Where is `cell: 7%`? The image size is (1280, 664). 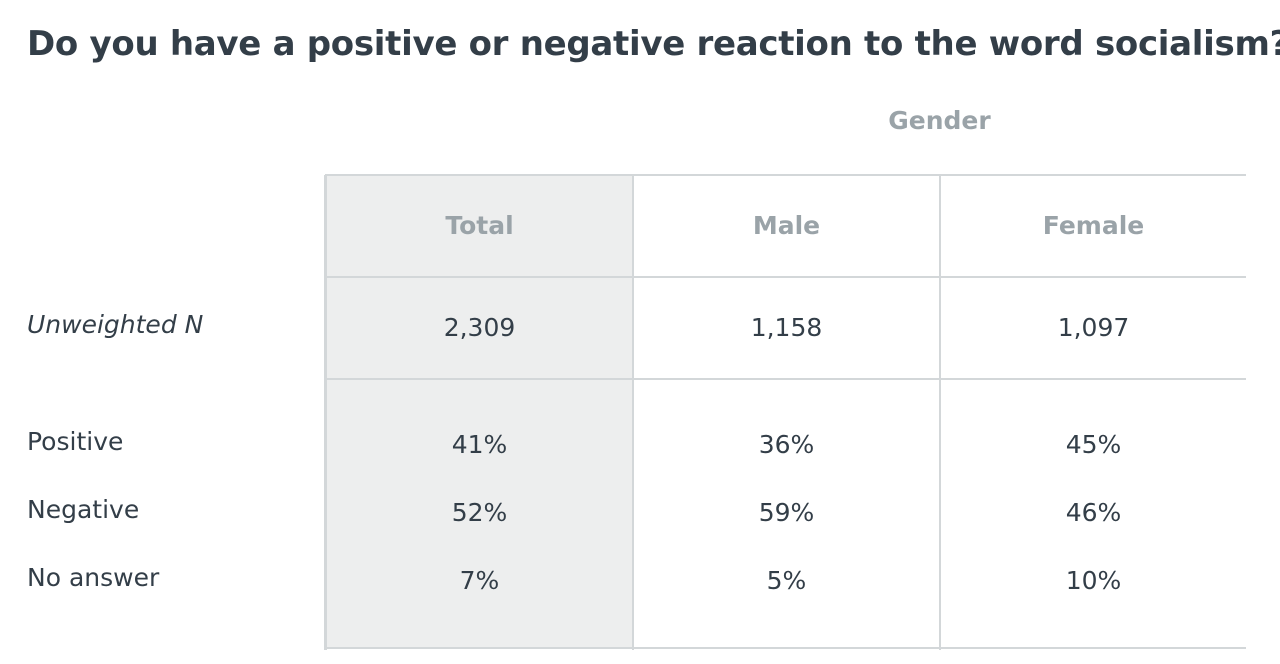
cell: 7% is located at coordinates (479, 580).